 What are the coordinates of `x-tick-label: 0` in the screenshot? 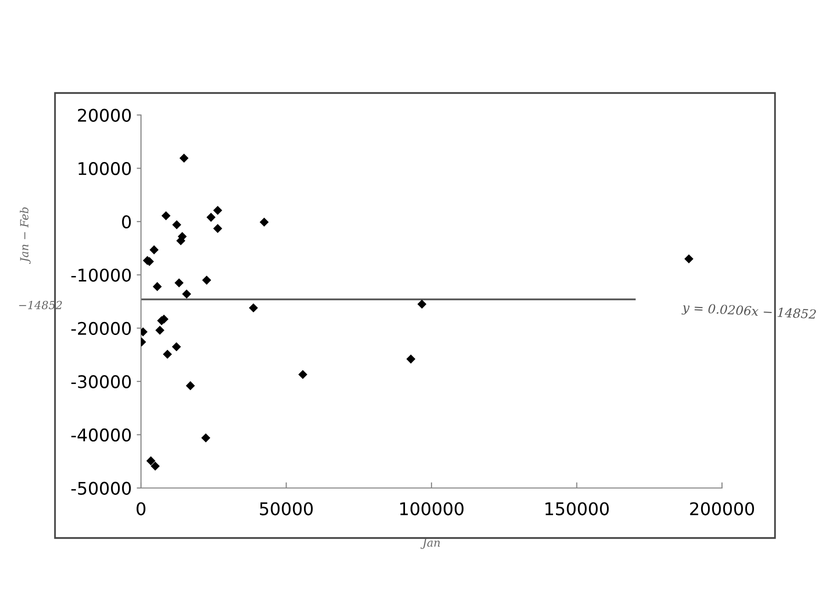 It's located at (141, 509).